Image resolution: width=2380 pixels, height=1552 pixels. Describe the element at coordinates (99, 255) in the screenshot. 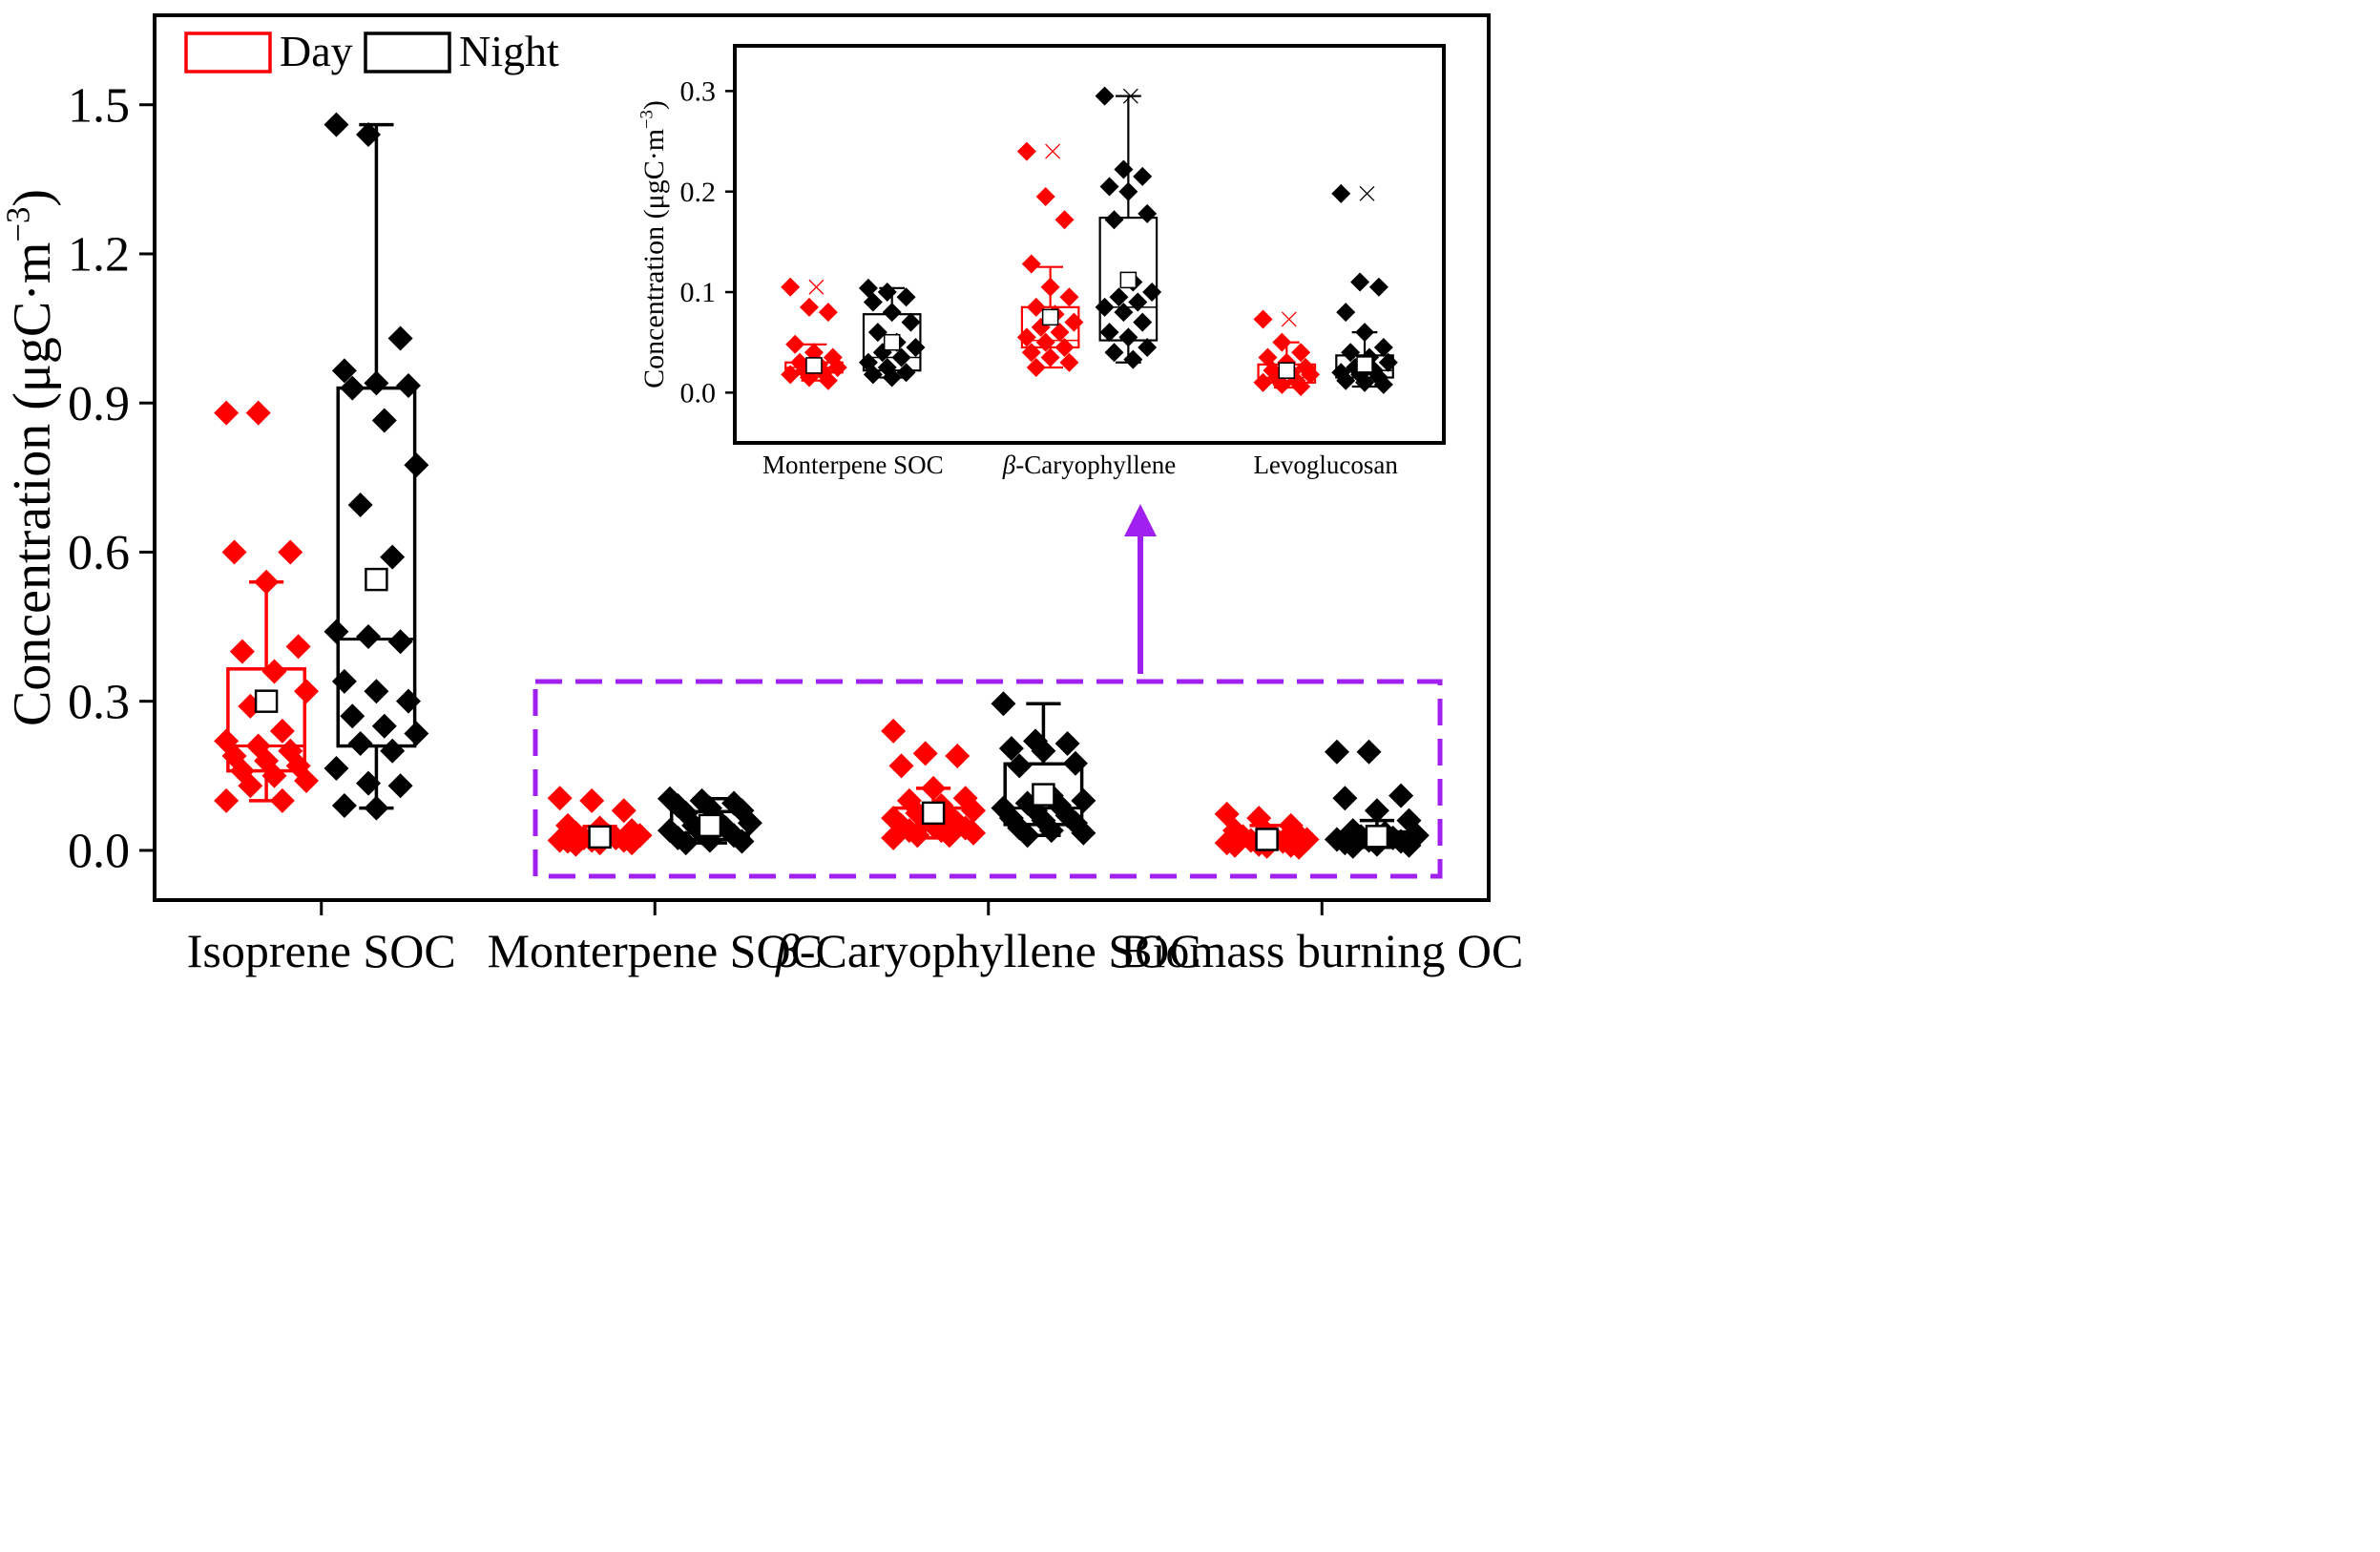

I see `main-ytick-label: 1.2` at that location.